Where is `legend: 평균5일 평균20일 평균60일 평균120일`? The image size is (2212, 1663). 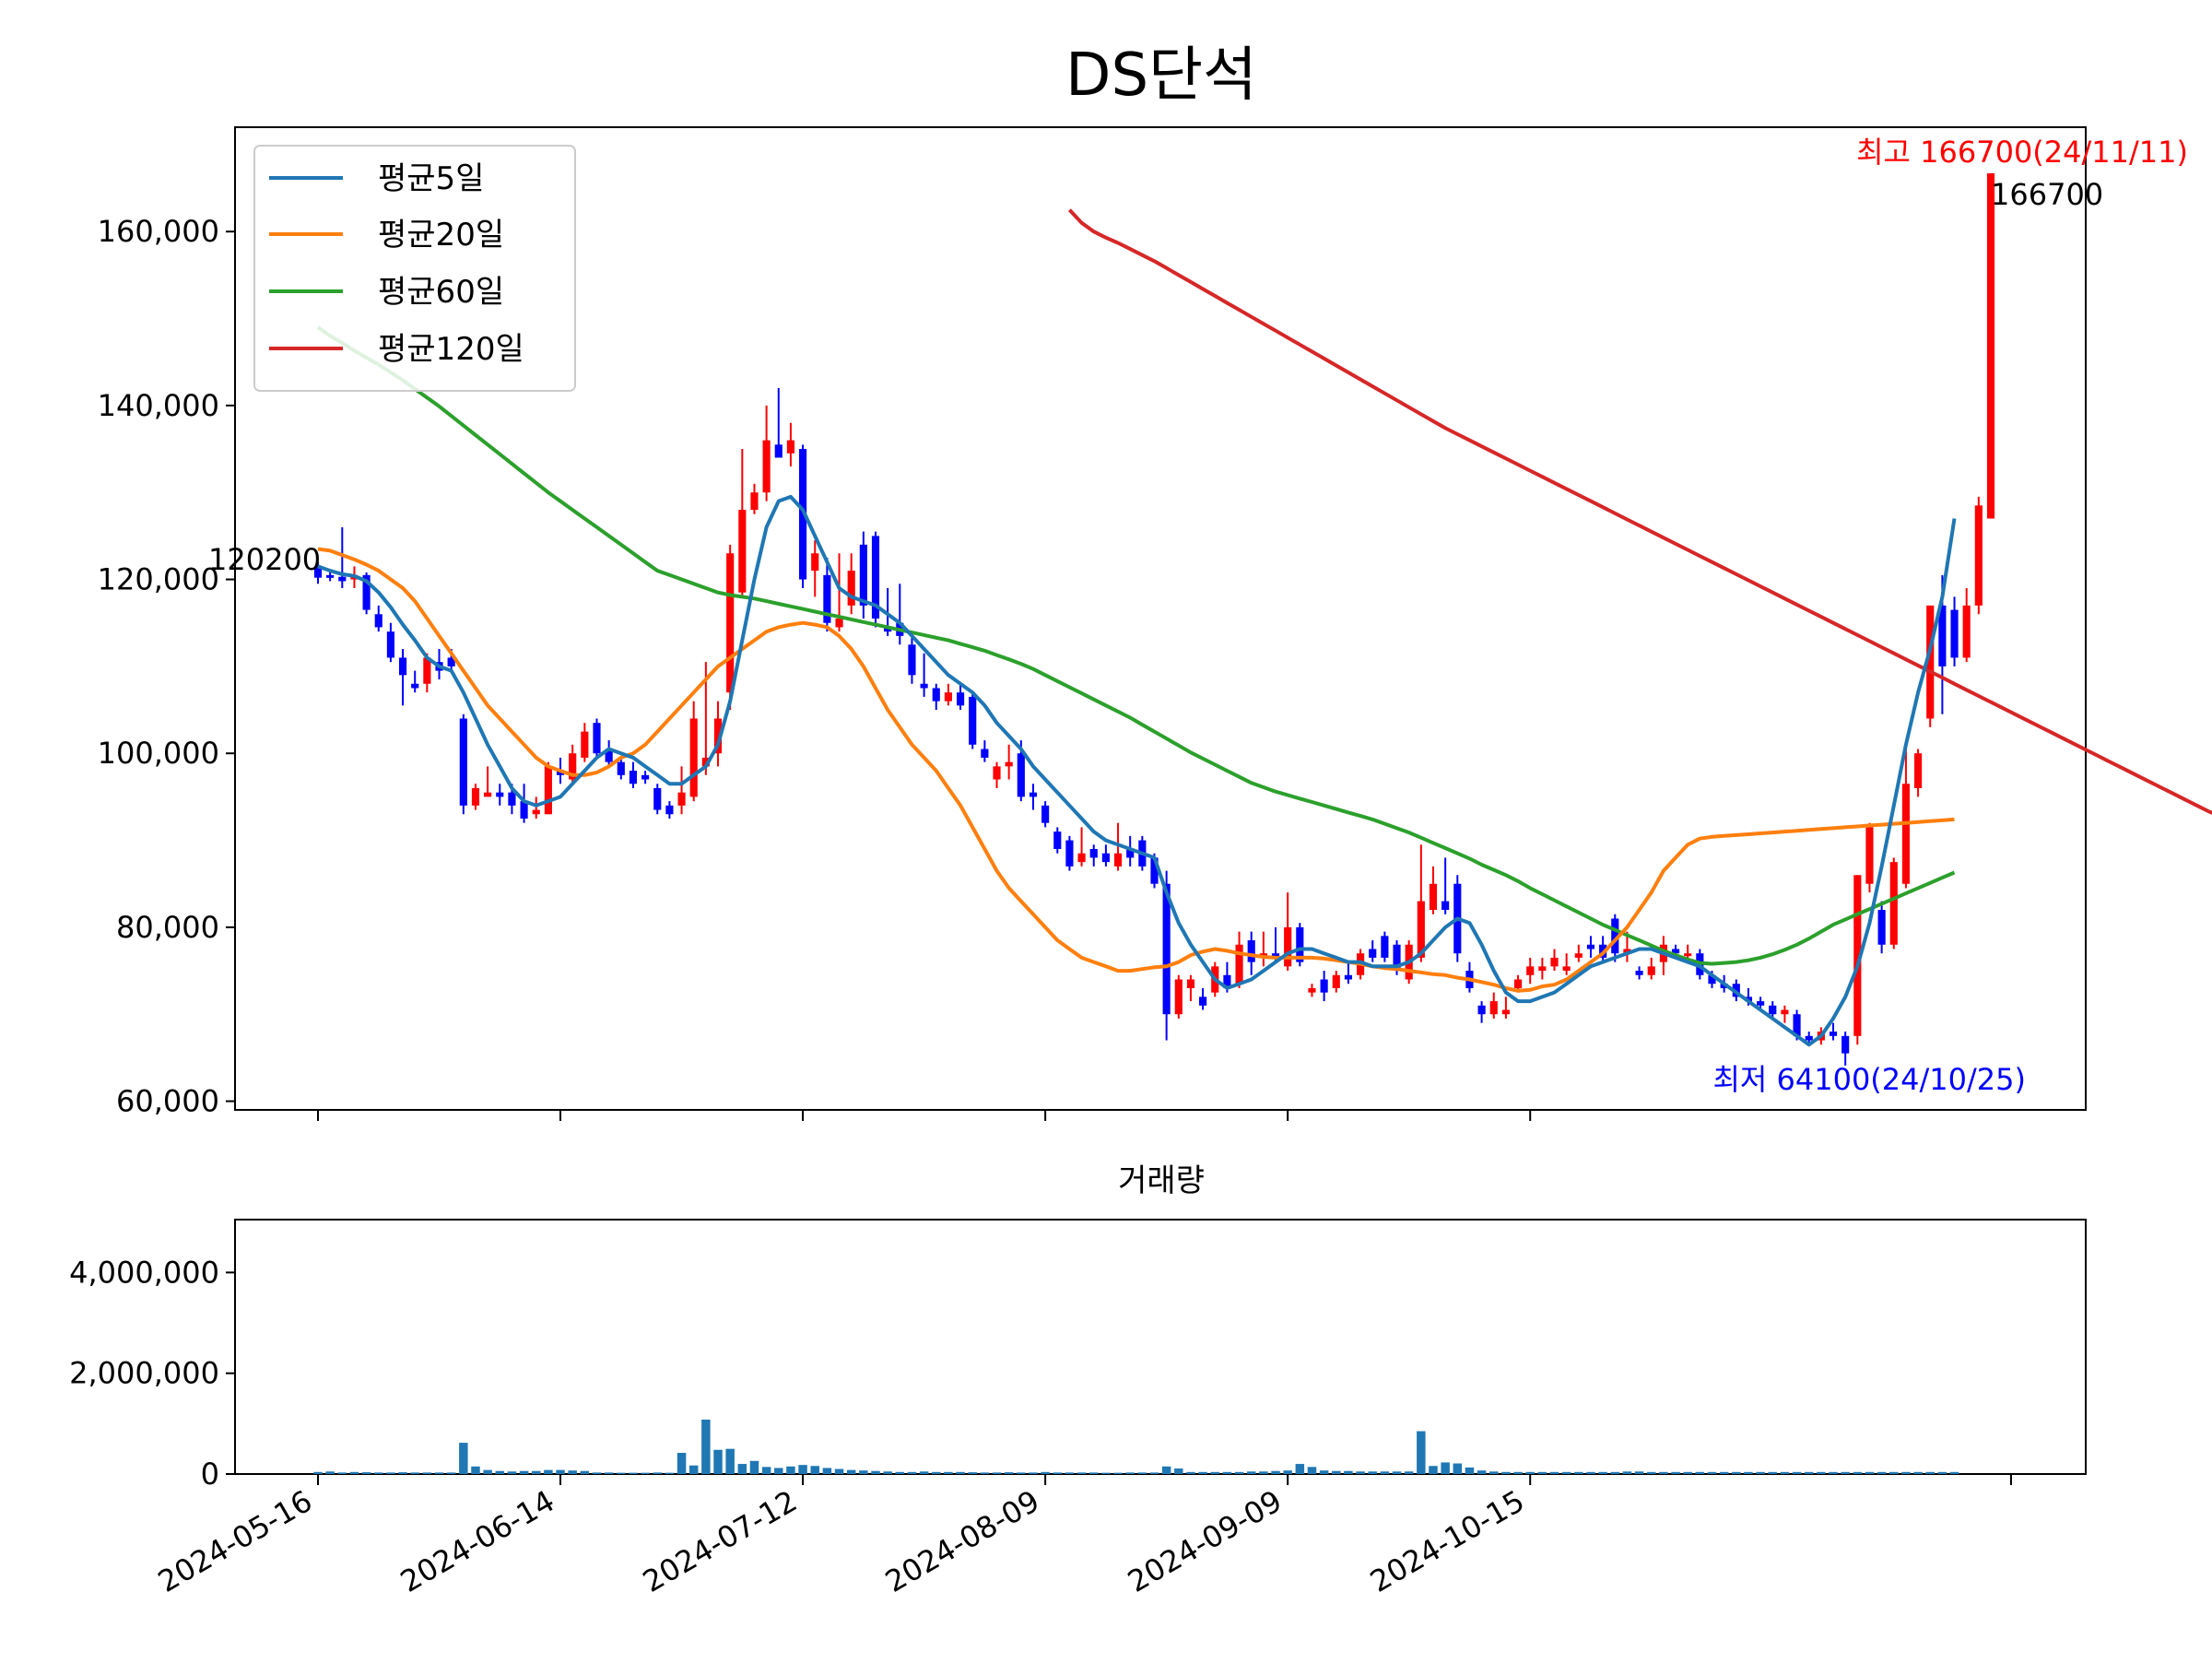 legend: 평균5일 평균20일 평균60일 평균120일 is located at coordinates (414, 268).